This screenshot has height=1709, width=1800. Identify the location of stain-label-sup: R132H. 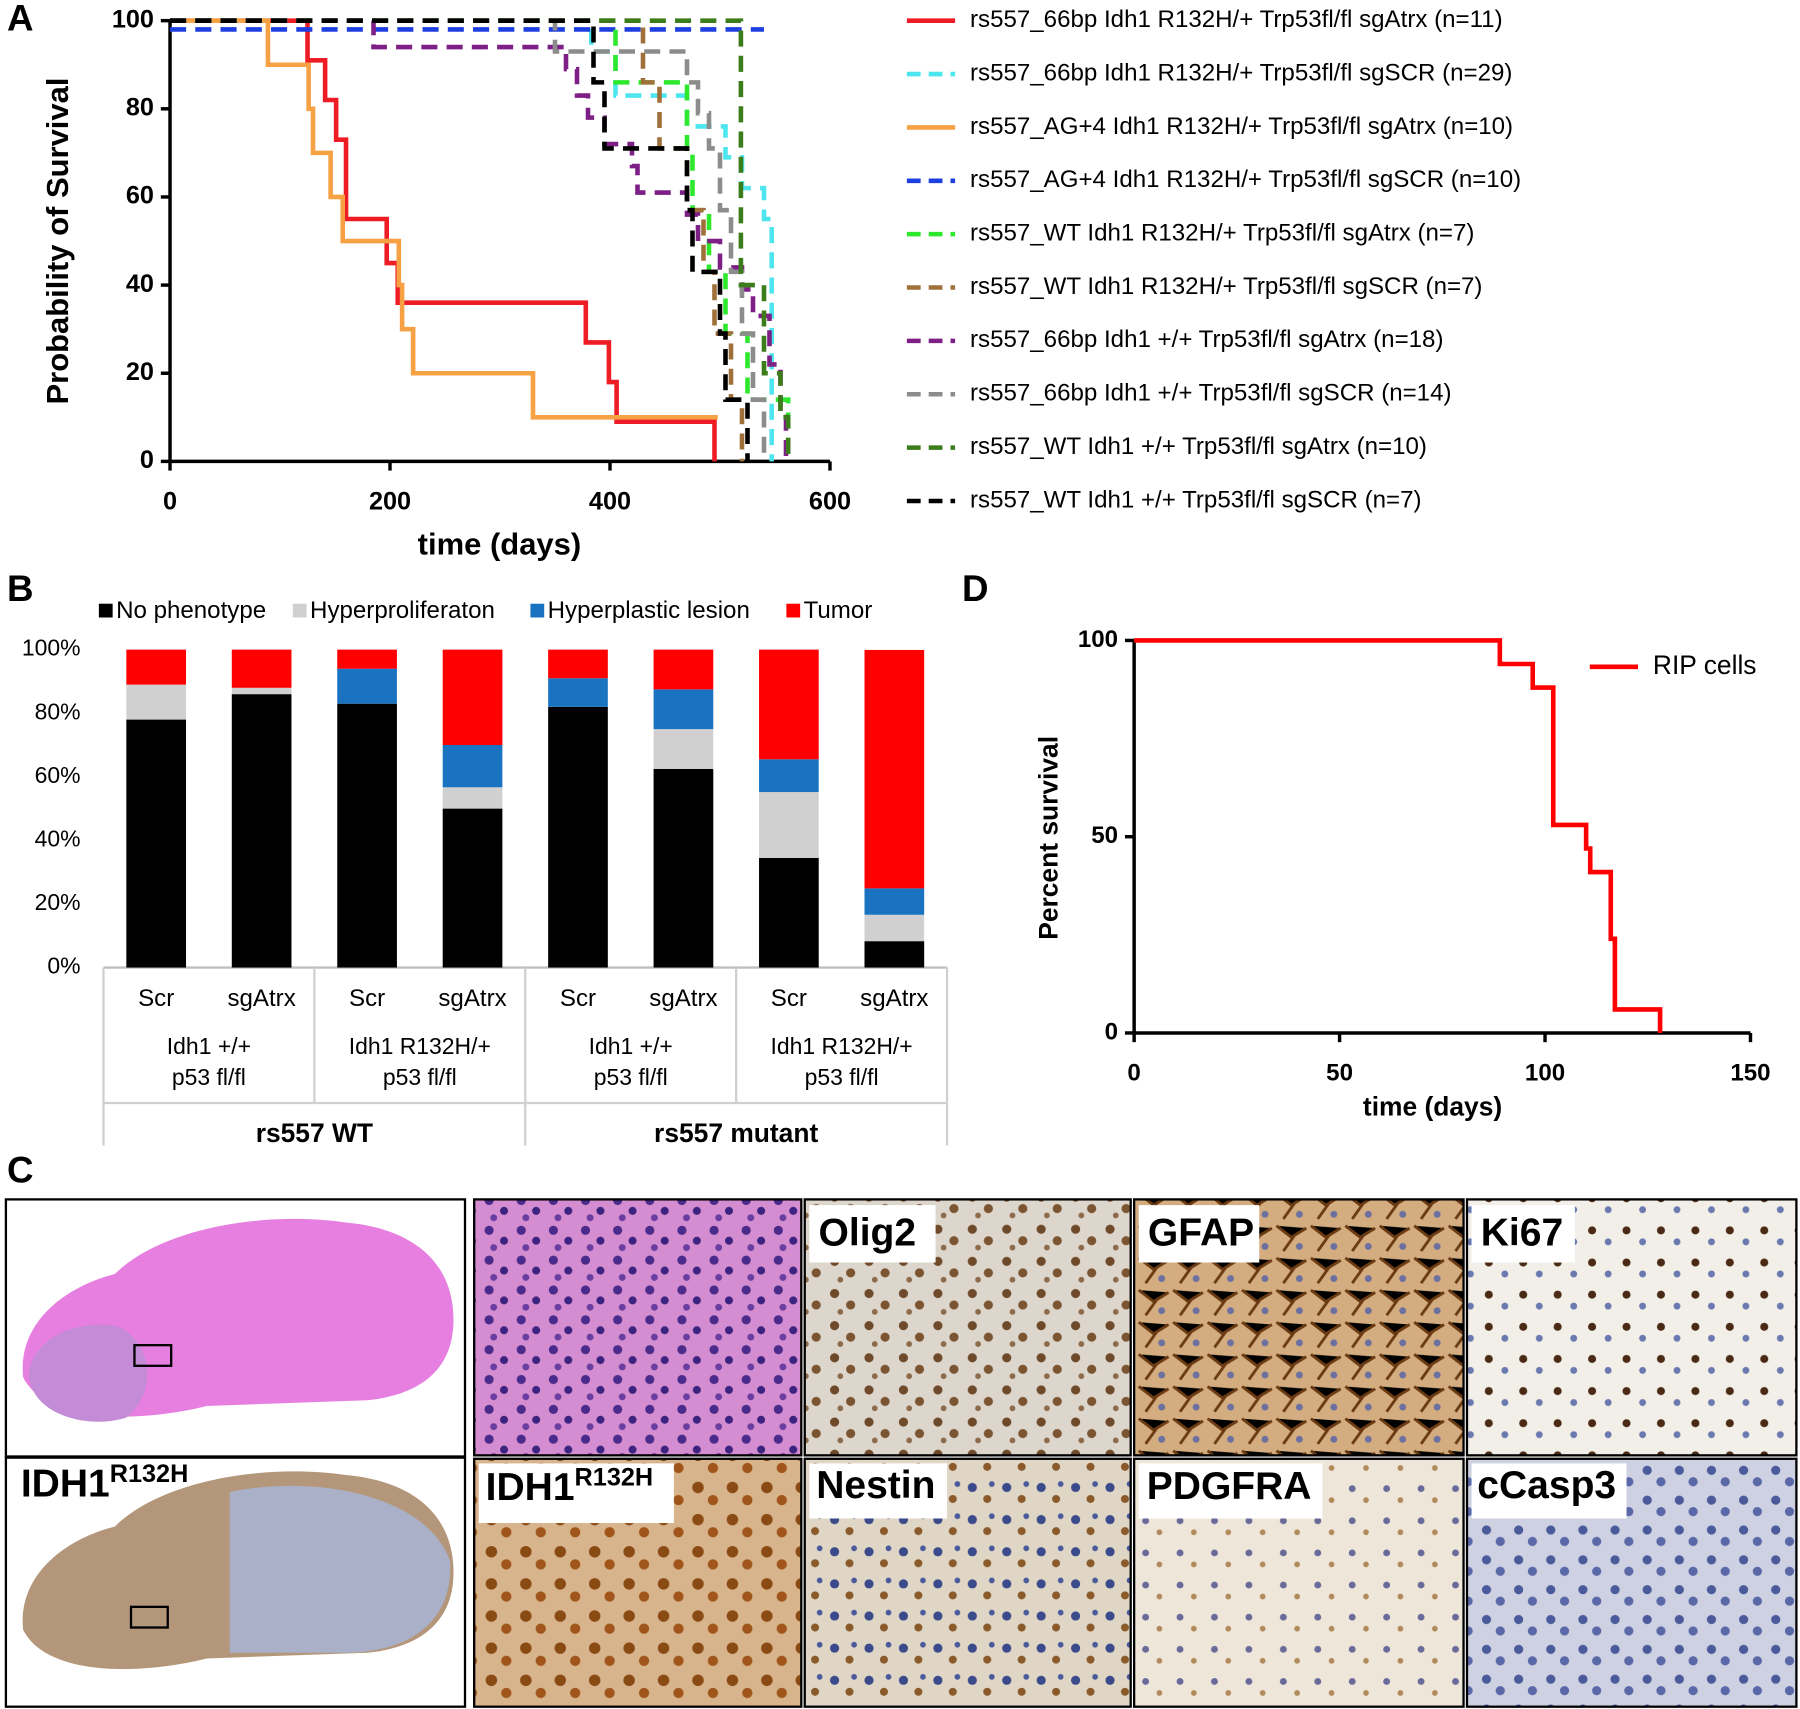
(149, 1474).